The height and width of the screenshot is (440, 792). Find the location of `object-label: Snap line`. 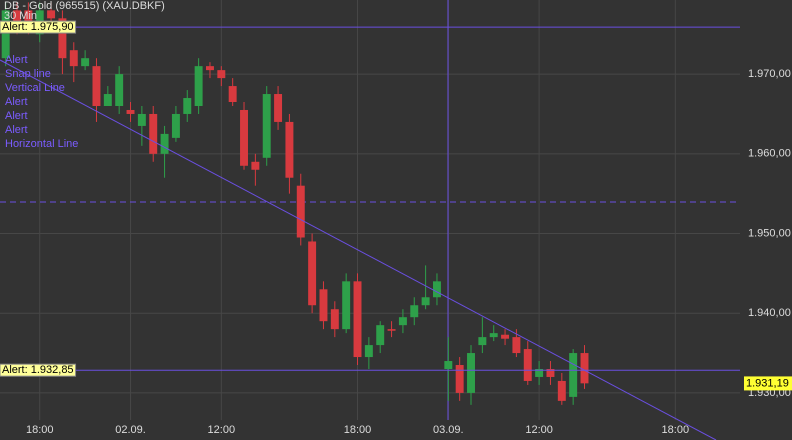

object-label: Snap line is located at coordinates (28, 74).